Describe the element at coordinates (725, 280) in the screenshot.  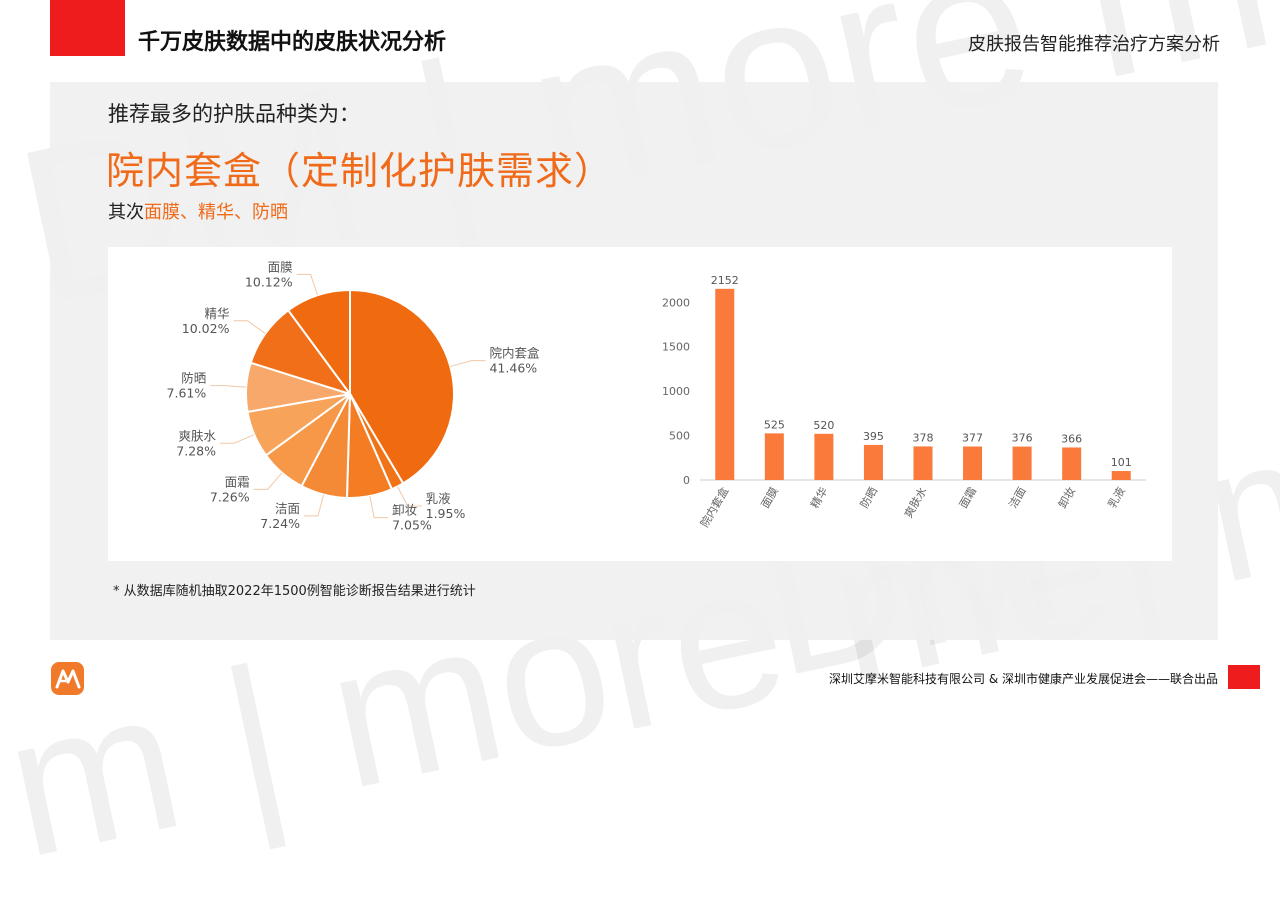
I see `bar-value-label: 2152` at that location.